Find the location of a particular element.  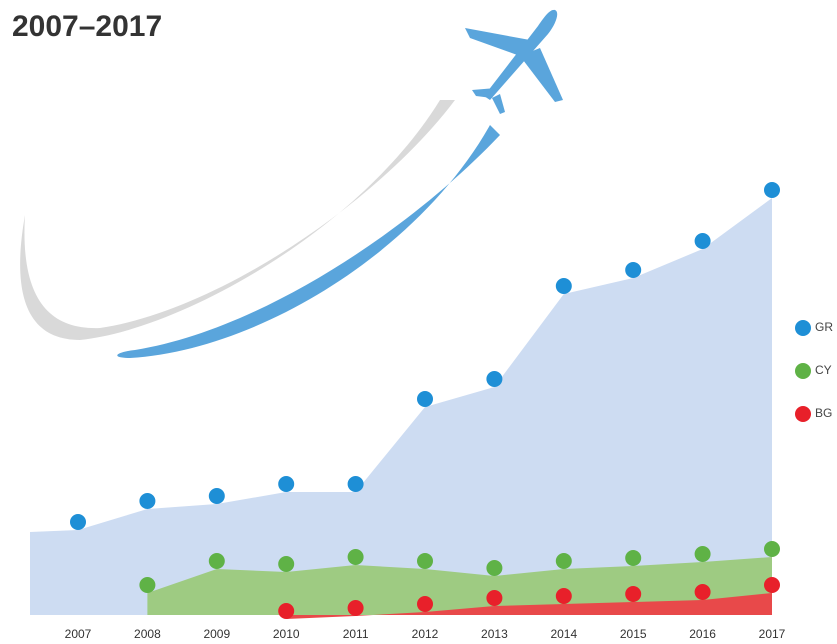

x-tick-label: 2015 is located at coordinates (633, 634).